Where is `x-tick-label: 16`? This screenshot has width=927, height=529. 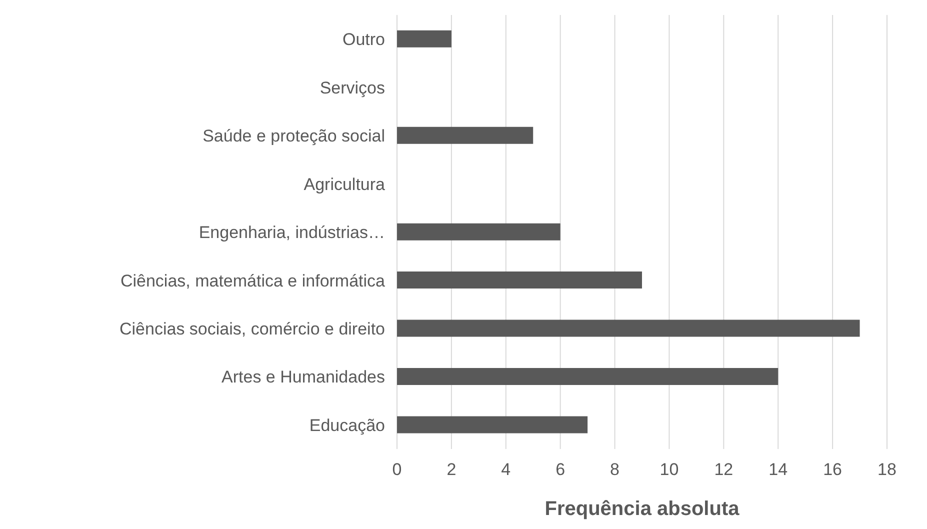 x-tick-label: 16 is located at coordinates (832, 470).